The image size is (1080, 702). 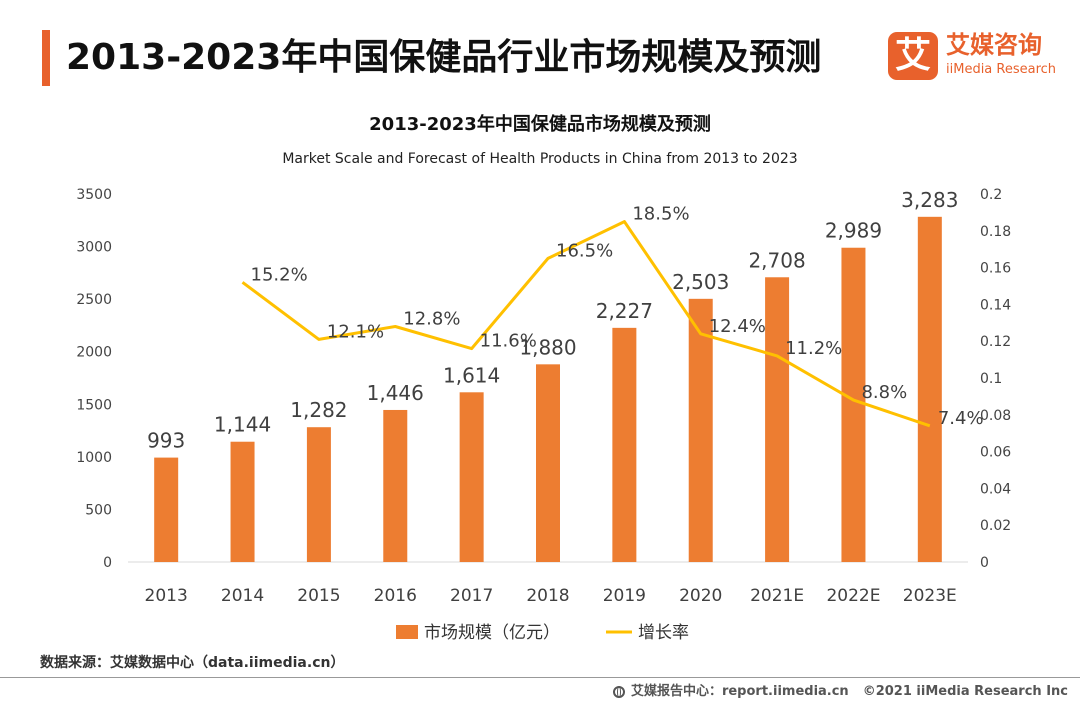 I want to click on bar-value-label: 2,989, so click(x=853, y=231).